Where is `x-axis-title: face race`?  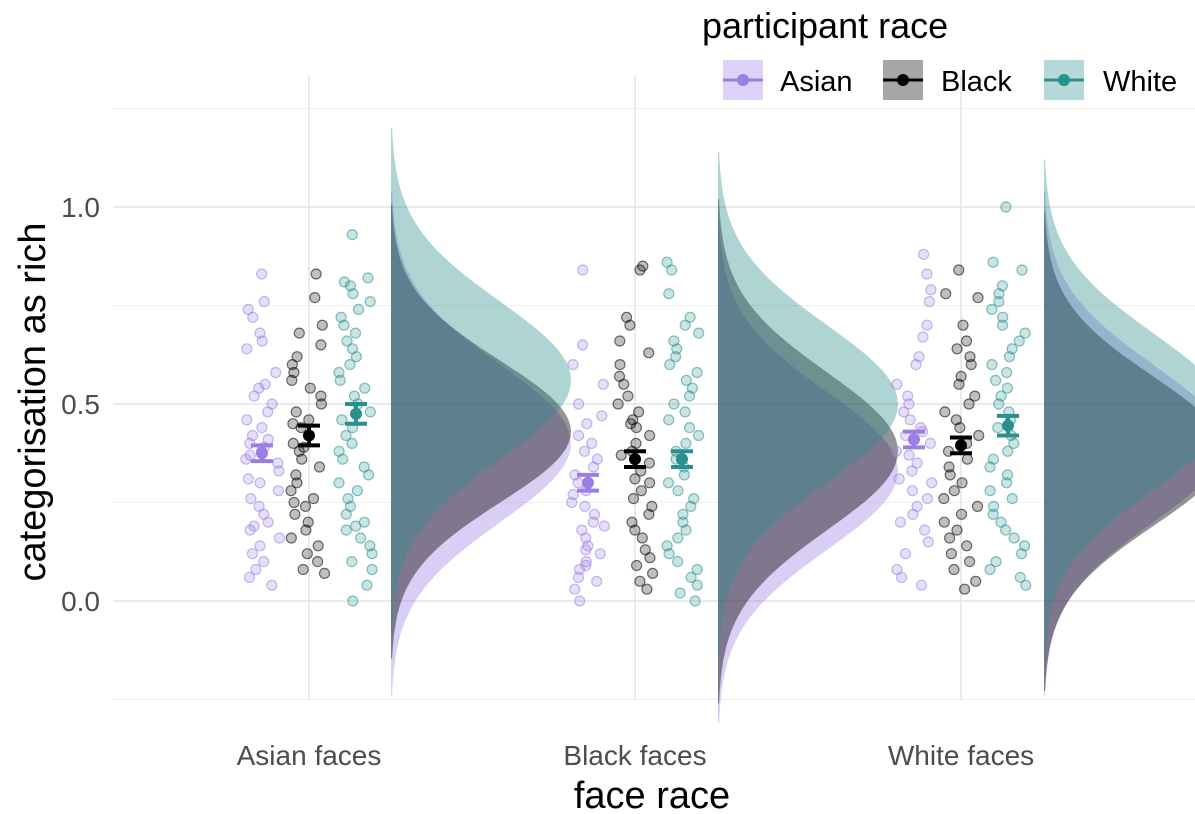
x-axis-title: face race is located at coordinates (652, 794).